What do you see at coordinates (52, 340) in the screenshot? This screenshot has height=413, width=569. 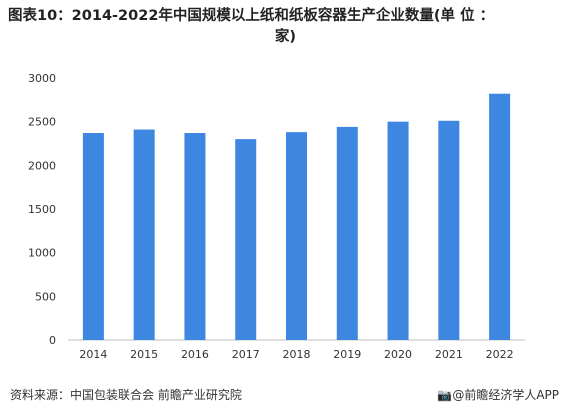 I see `y-tick-label: 0` at bounding box center [52, 340].